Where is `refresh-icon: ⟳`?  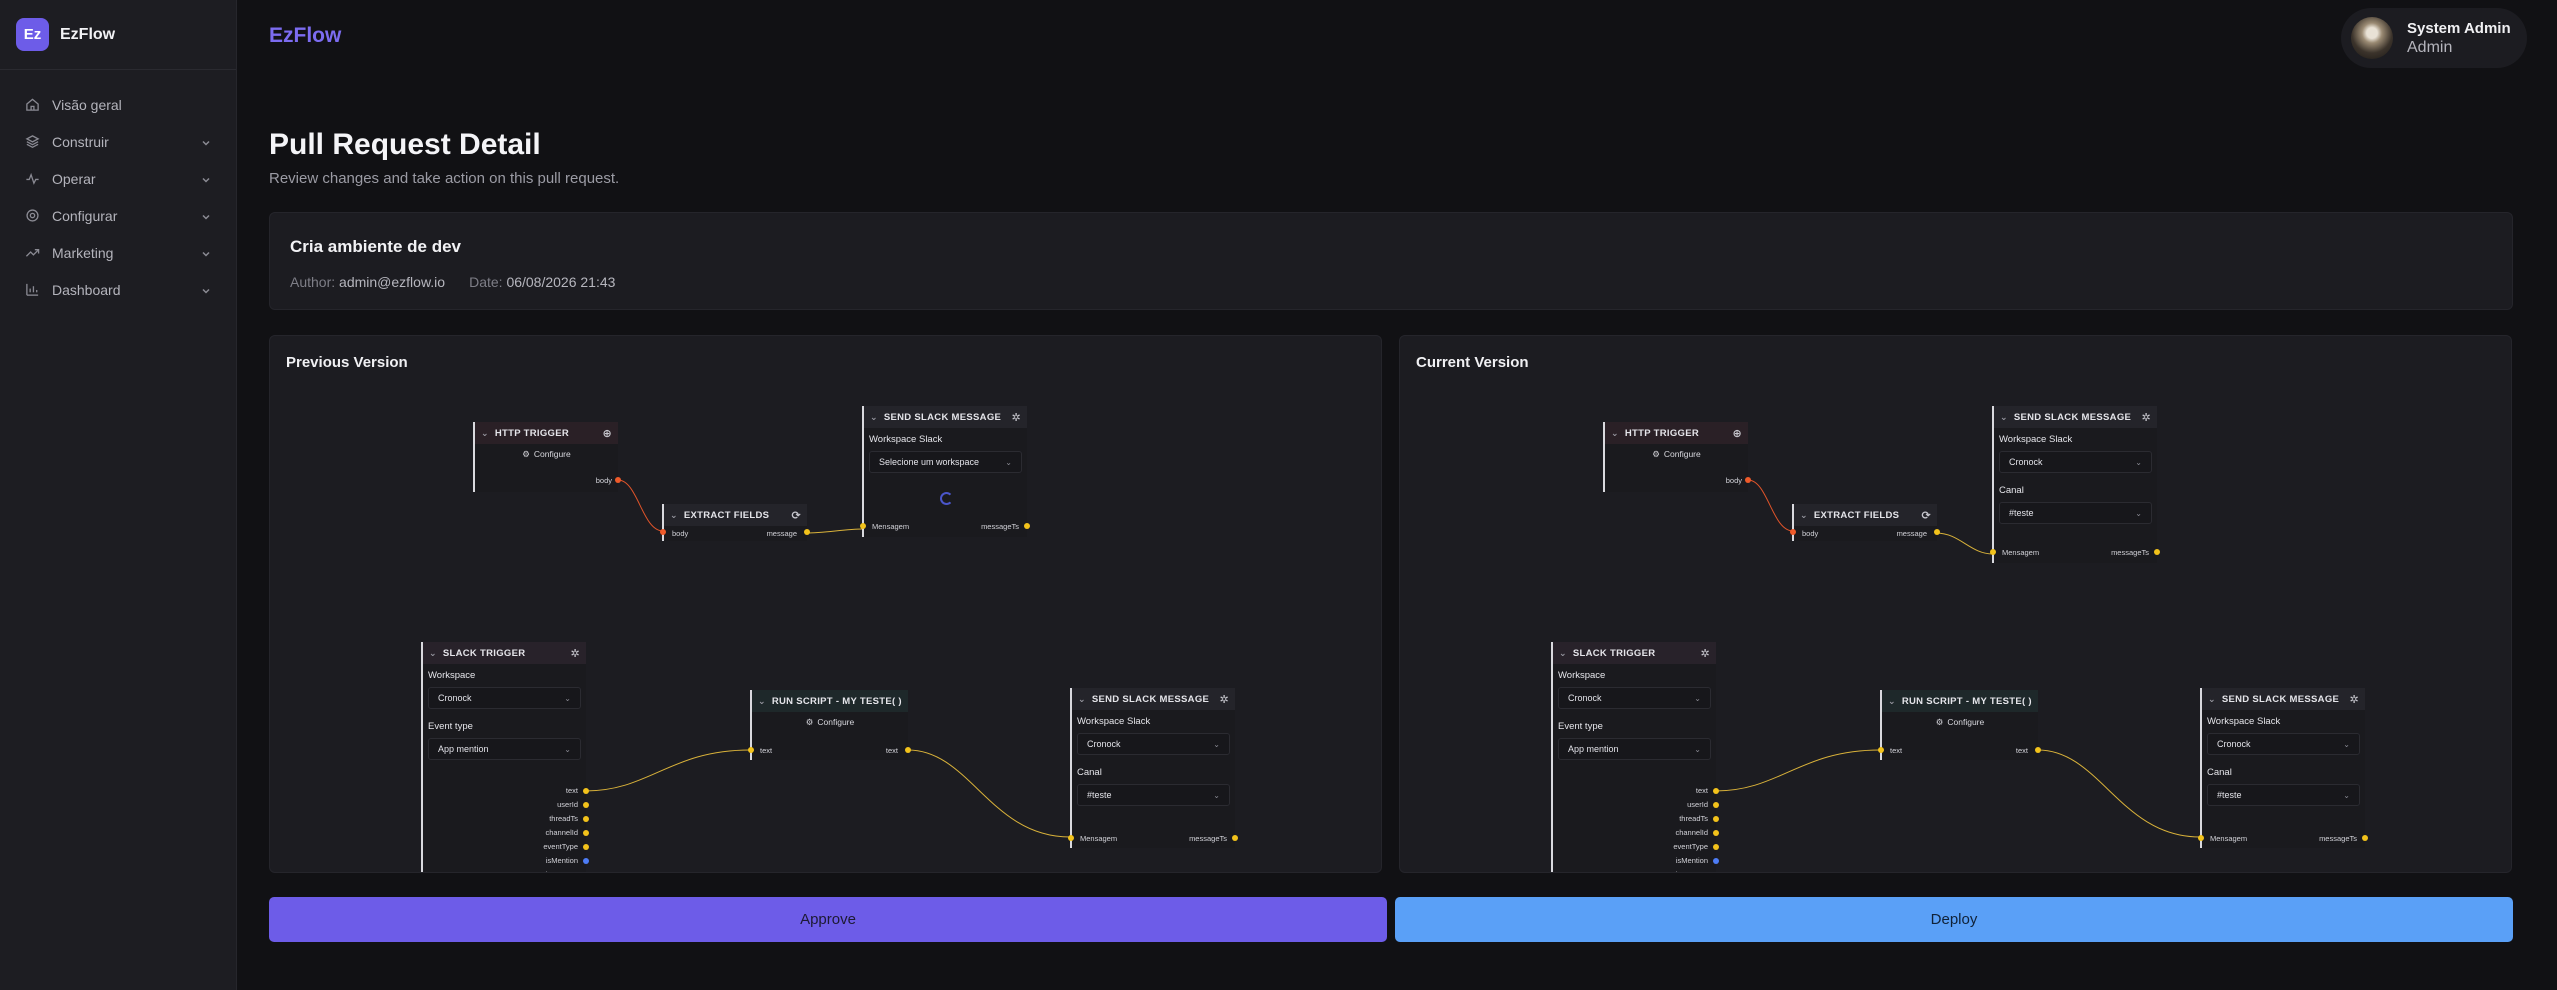 refresh-icon: ⟳ is located at coordinates (796, 515).